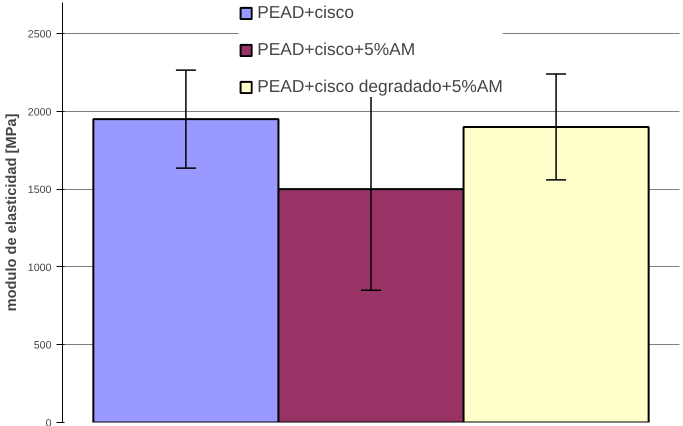  I want to click on y-tick-label: 500, so click(43, 346).